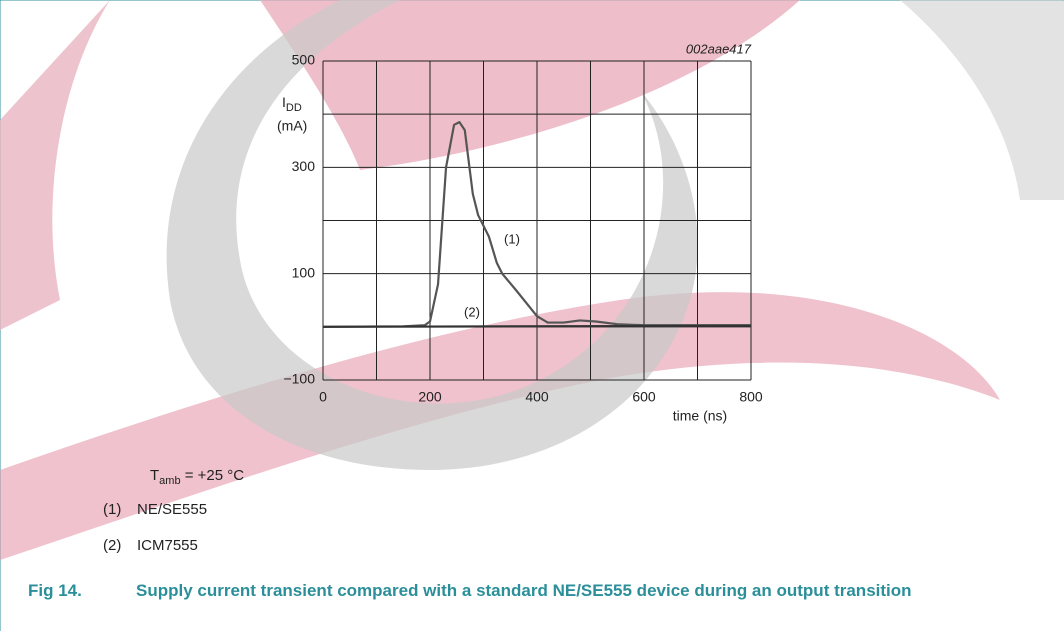 The height and width of the screenshot is (631, 1064). What do you see at coordinates (212, 475) in the screenshot?
I see `condition-rest: = +25 °C` at bounding box center [212, 475].